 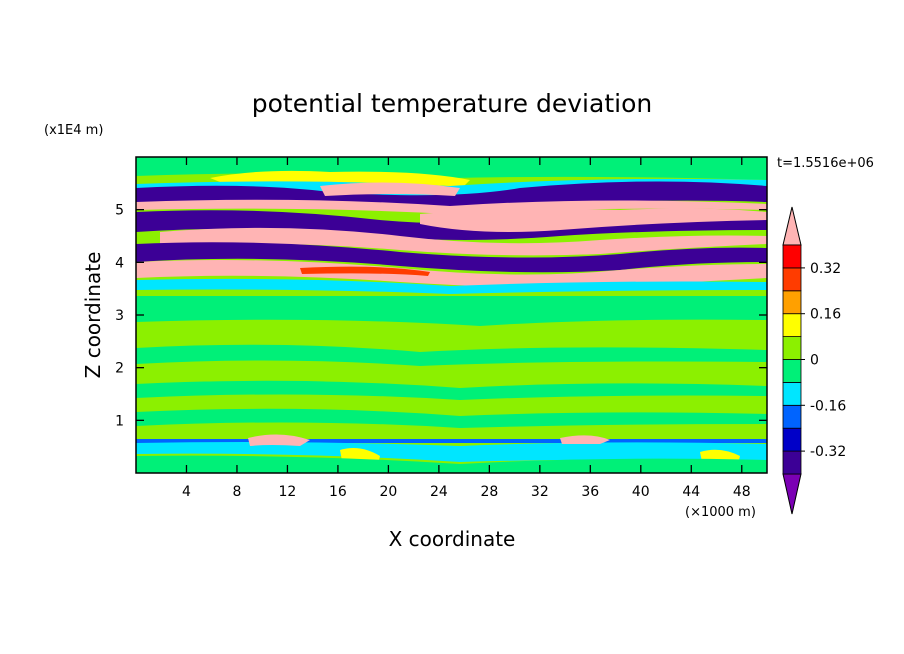 What do you see at coordinates (288, 492) in the screenshot?
I see `x-tick-label: 12` at bounding box center [288, 492].